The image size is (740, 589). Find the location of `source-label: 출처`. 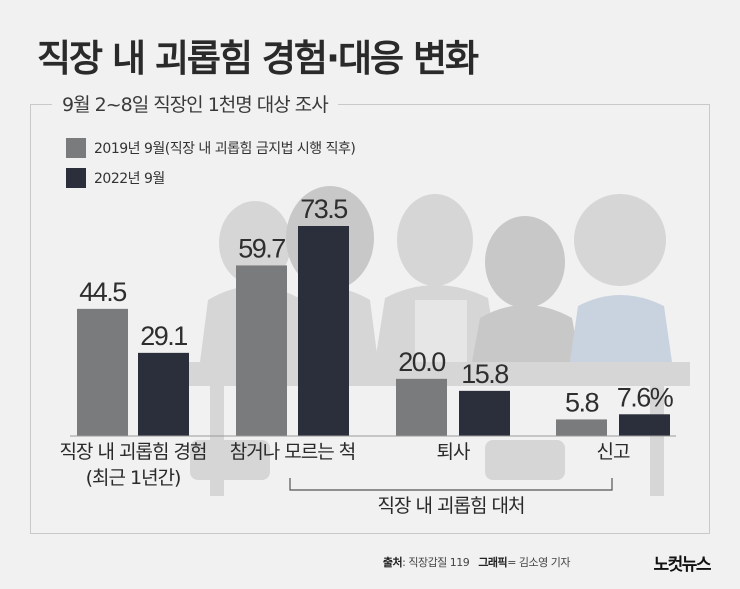

source-label: 출처 is located at coordinates (392, 562).